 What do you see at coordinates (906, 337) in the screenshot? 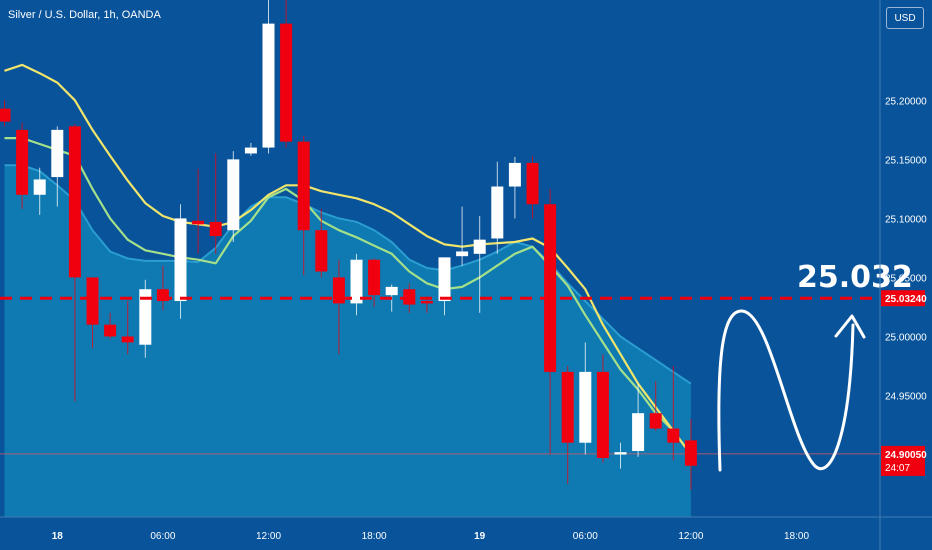
I see `price-tick-label: 25.00000` at bounding box center [906, 337].